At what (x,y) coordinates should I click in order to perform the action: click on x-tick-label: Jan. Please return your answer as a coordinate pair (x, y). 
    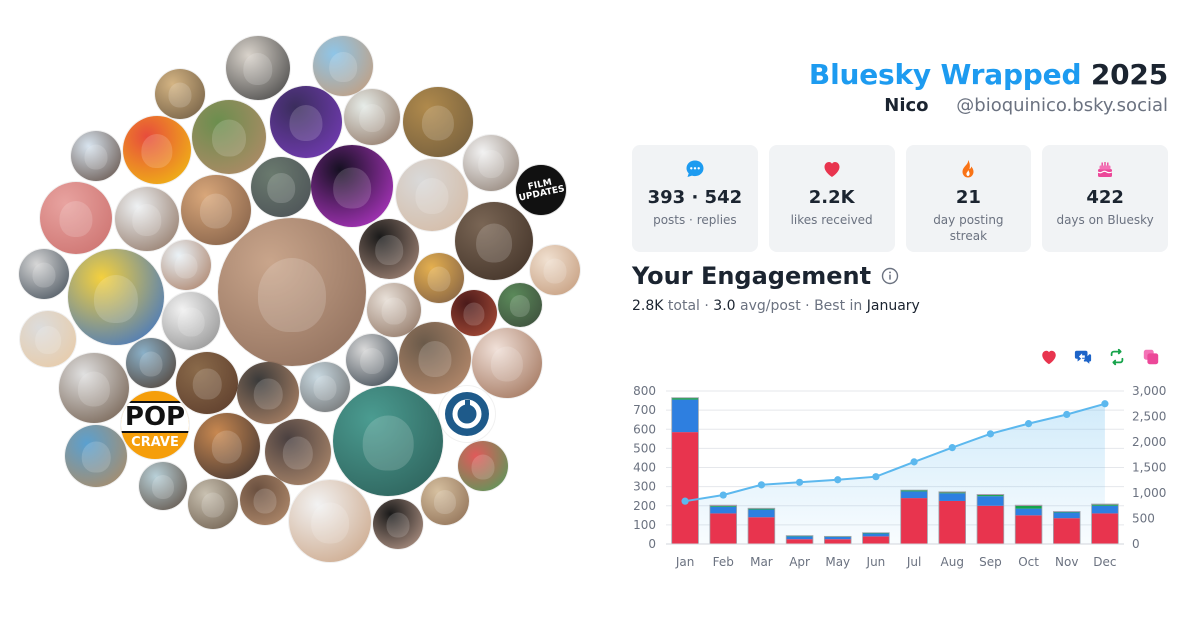
    Looking at the image, I should click on (685, 562).